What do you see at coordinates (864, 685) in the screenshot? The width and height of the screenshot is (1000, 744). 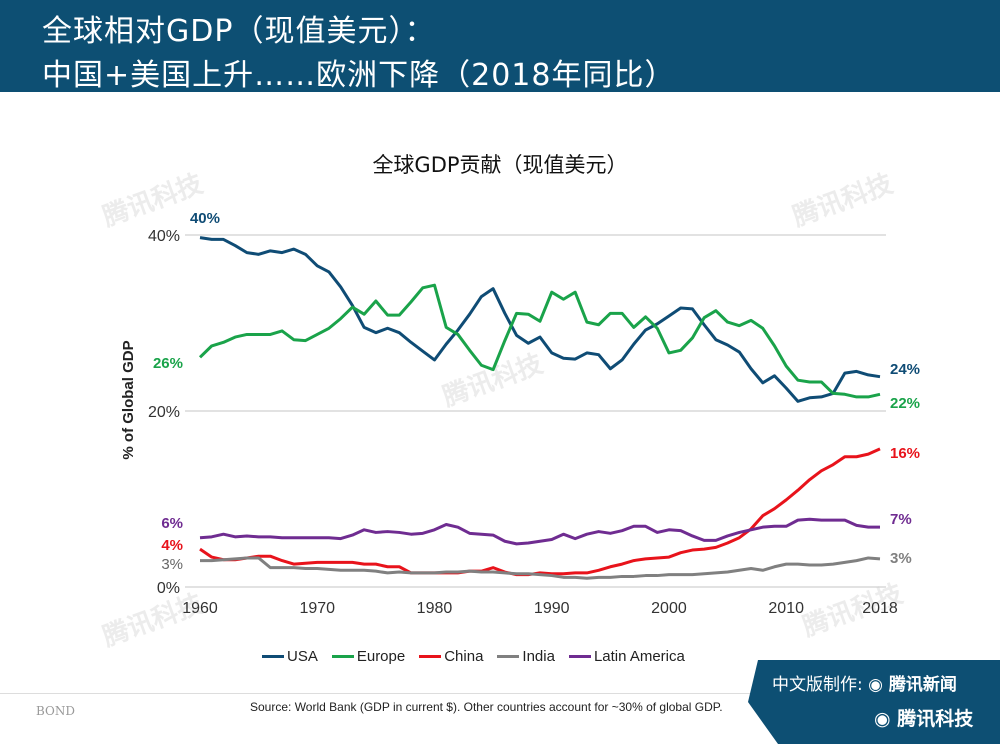 I see `badge-line1: 中文版制作: ◉ 腾讯新闻` at bounding box center [864, 685].